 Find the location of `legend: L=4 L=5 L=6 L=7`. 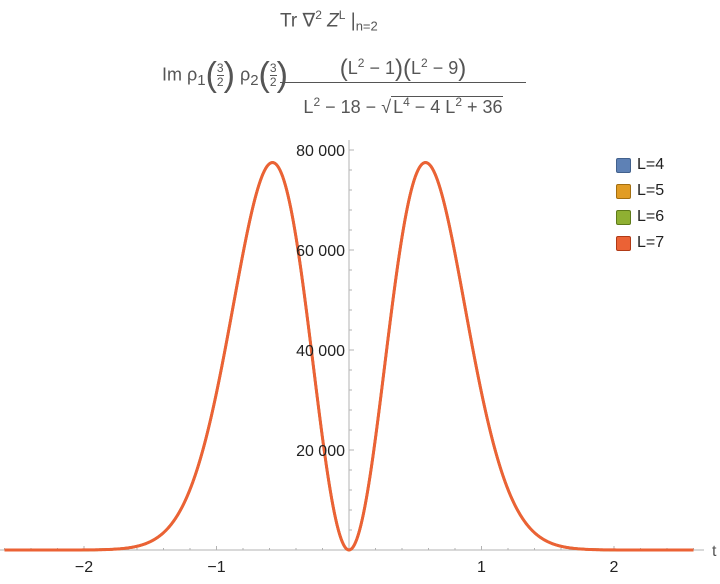

legend: L=4 L=5 L=6 L=7 is located at coordinates (640, 208).